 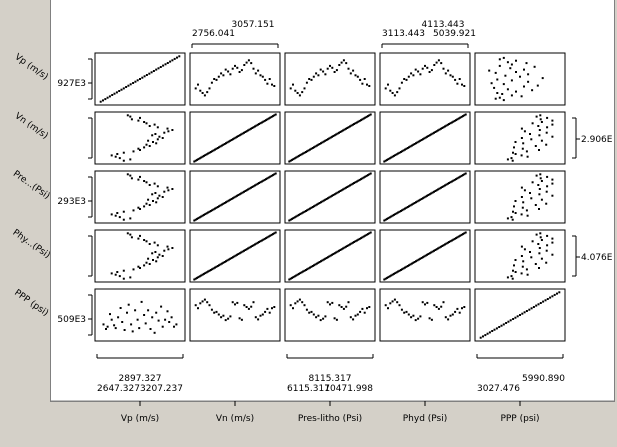 What do you see at coordinates (330, 315) in the screenshot?
I see `cell-frame-r5-c3` at bounding box center [330, 315].